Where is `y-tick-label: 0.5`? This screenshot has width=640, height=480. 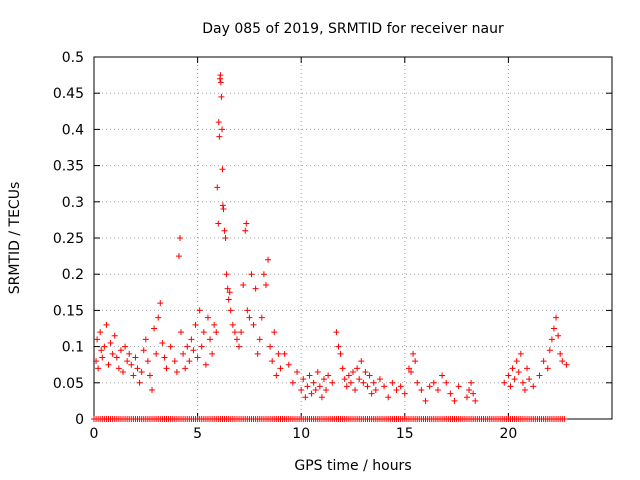
y-tick-label: 0.5 is located at coordinates (73, 58).